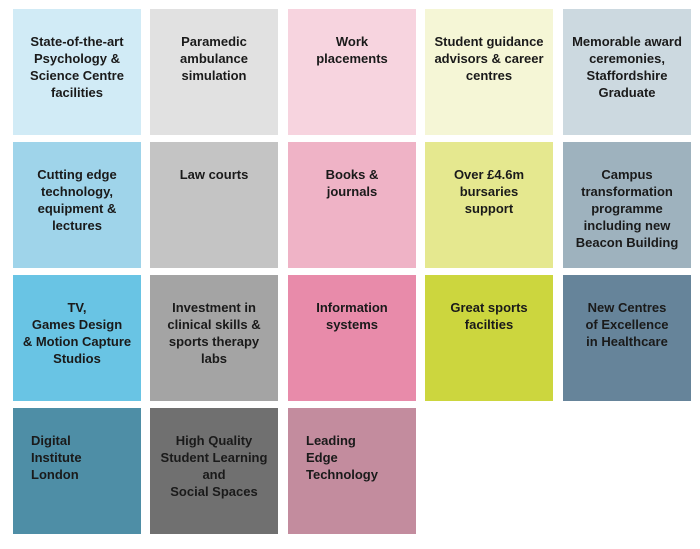 The width and height of the screenshot is (700, 549). What do you see at coordinates (627, 338) in the screenshot?
I see `tile-centres-of-excellence: New Centres of Excellence in Healthcare` at bounding box center [627, 338].